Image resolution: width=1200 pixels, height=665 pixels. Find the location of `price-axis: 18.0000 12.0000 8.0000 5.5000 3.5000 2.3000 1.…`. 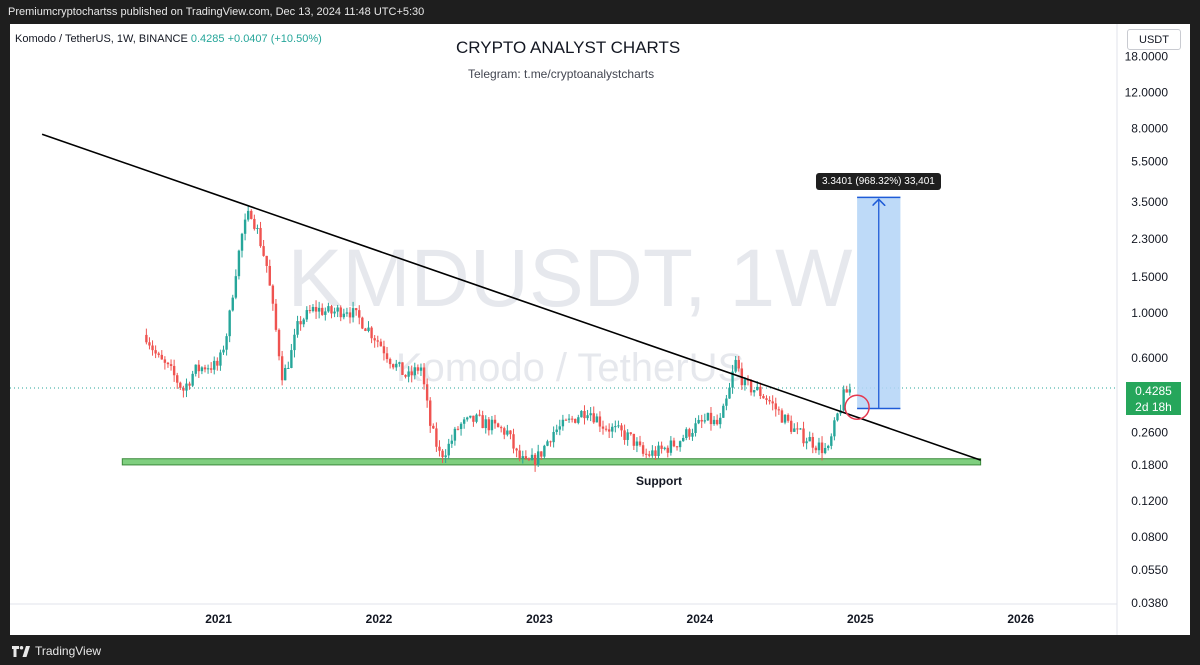

price-axis: 18.0000 12.0000 8.0000 5.5000 3.5000 2.3000 1.… is located at coordinates (1147, 330).